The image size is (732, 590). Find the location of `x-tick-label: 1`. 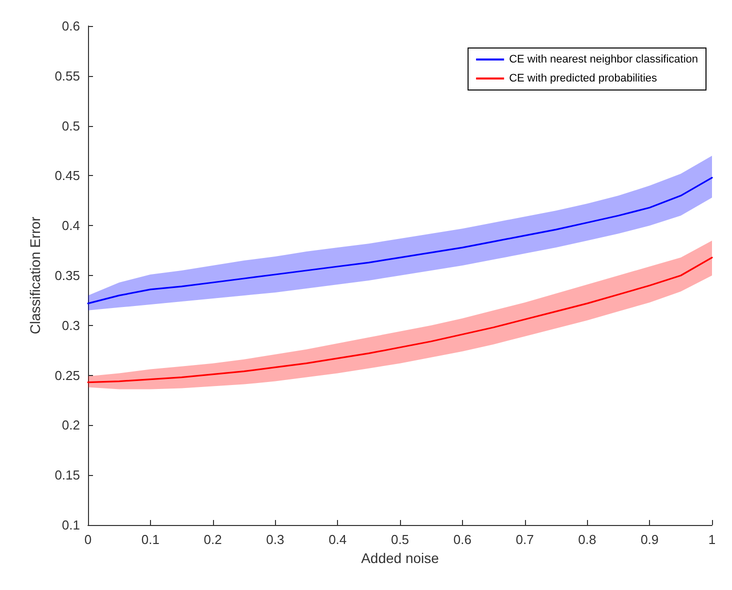

x-tick-label: 1 is located at coordinates (712, 539).